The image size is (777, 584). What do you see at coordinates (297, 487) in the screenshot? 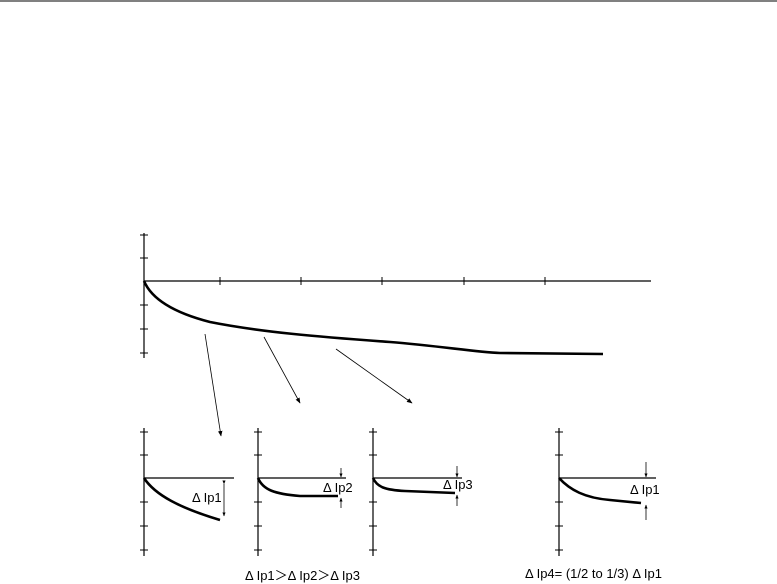
I see `plot2-curve` at bounding box center [297, 487].